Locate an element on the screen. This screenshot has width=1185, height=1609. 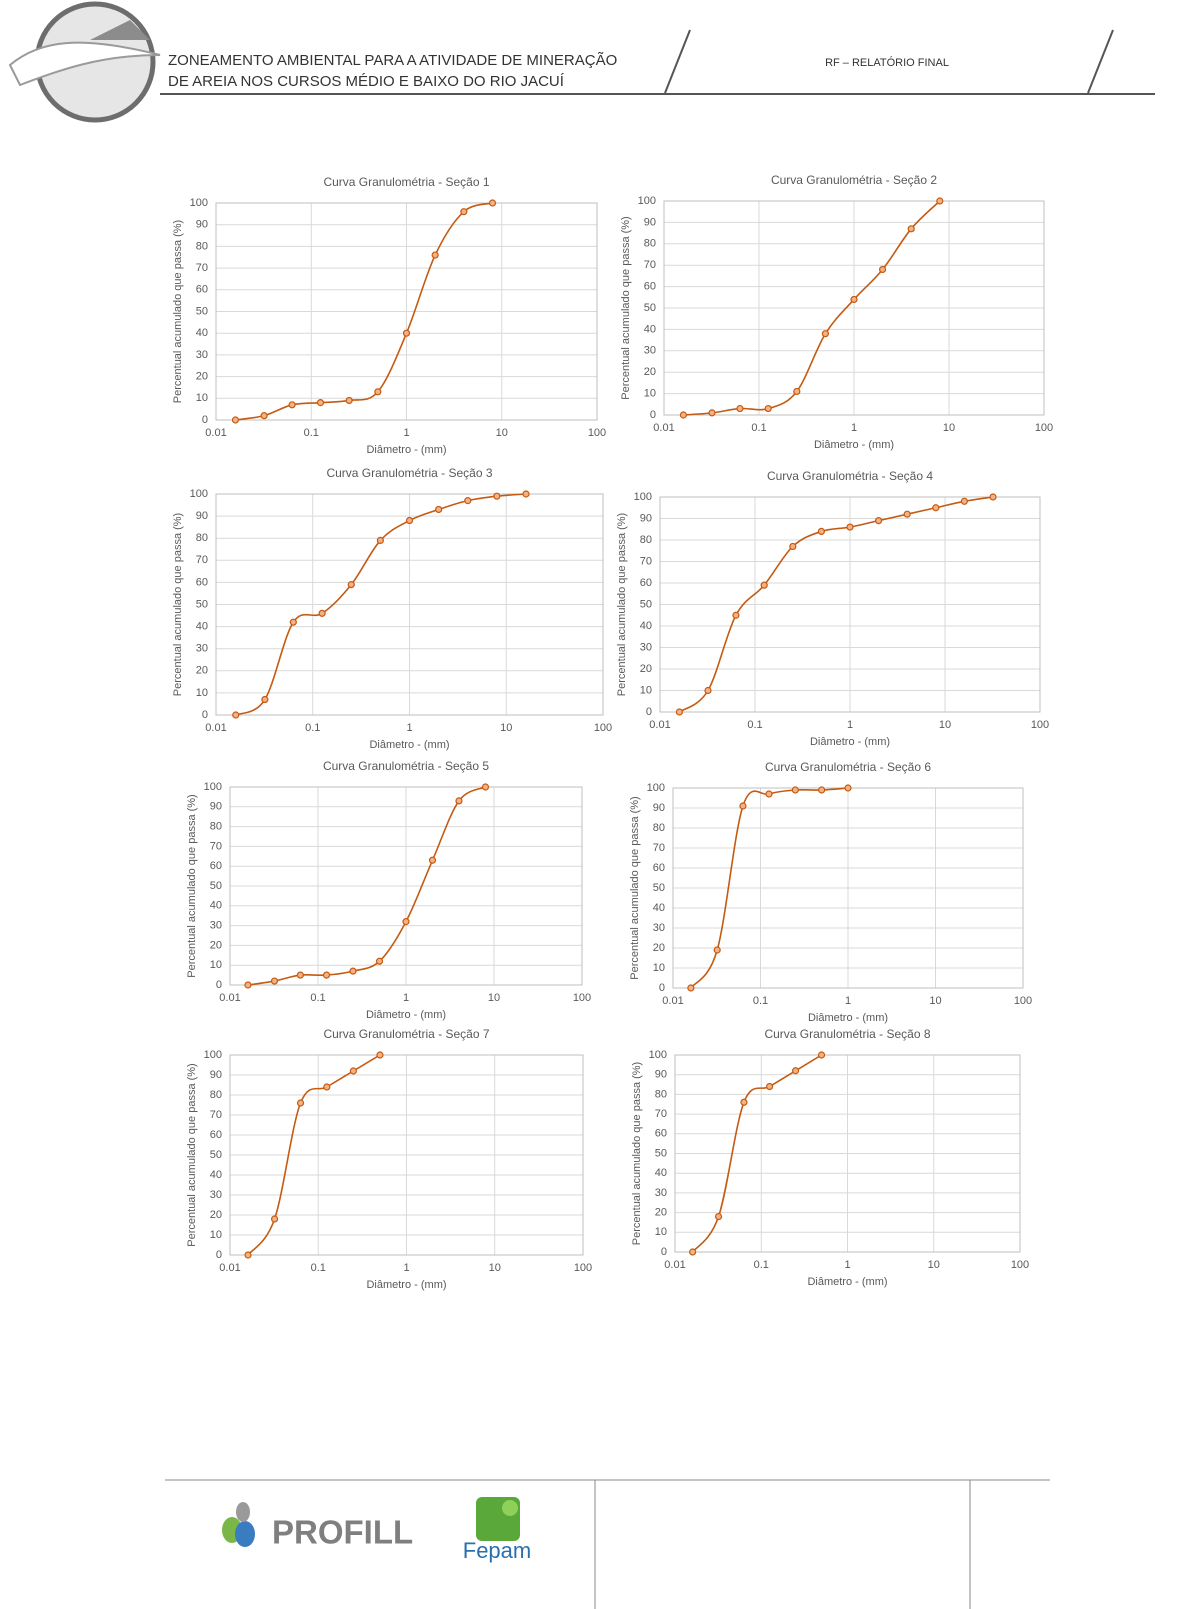
header-slash is located at coordinates (1100, 61).